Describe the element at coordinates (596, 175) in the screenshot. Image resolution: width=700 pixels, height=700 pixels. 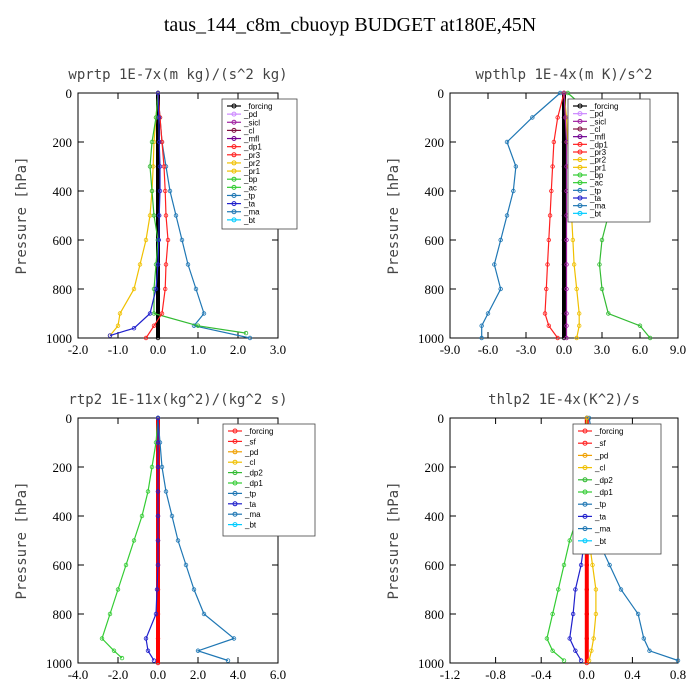
I see `legend-label: _bp` at that location.